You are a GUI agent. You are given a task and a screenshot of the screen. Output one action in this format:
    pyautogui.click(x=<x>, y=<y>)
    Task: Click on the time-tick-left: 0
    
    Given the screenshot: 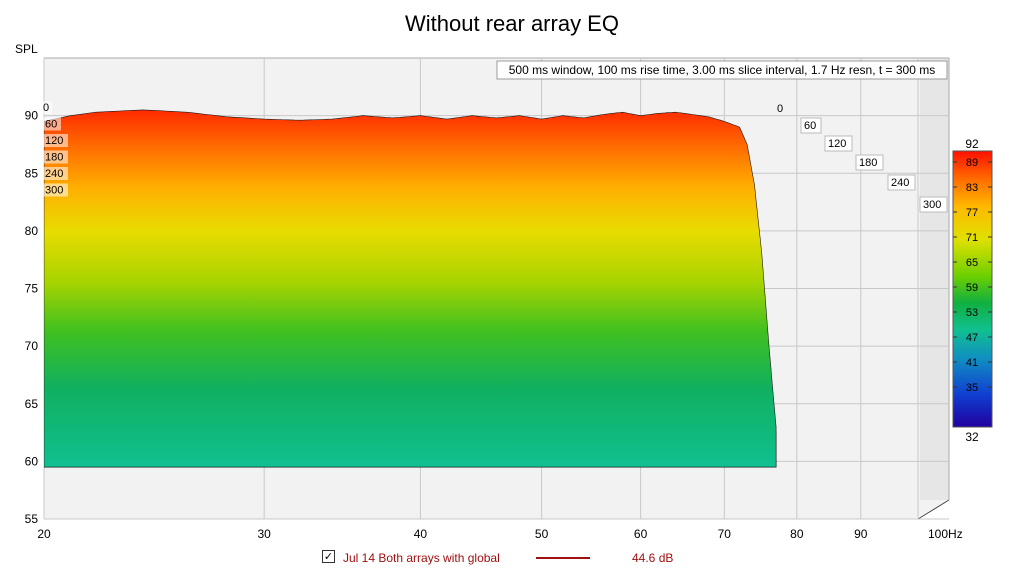 What is the action you would take?
    pyautogui.click(x=46, y=108)
    